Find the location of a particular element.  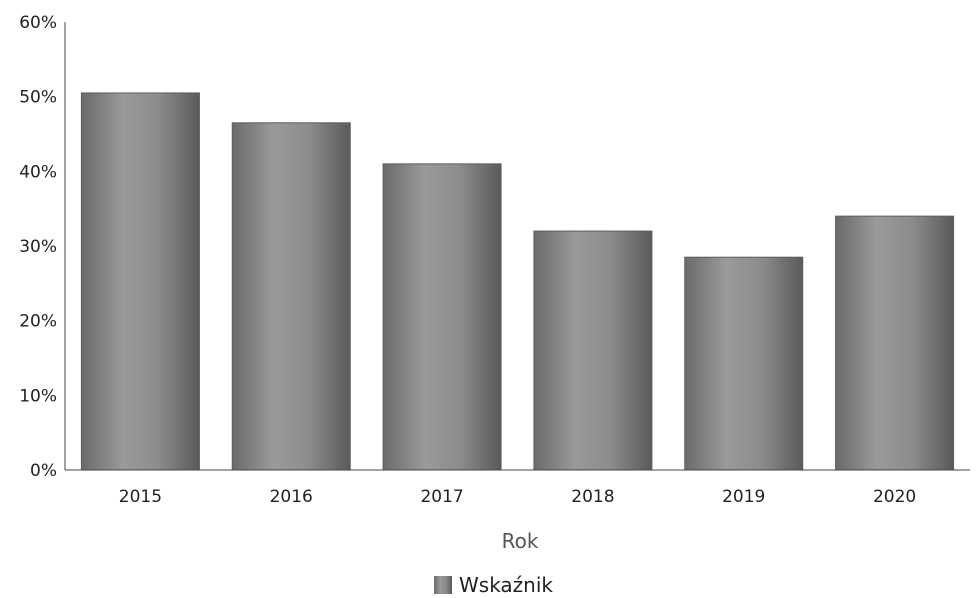

x-axis-title: Rok is located at coordinates (520, 541).